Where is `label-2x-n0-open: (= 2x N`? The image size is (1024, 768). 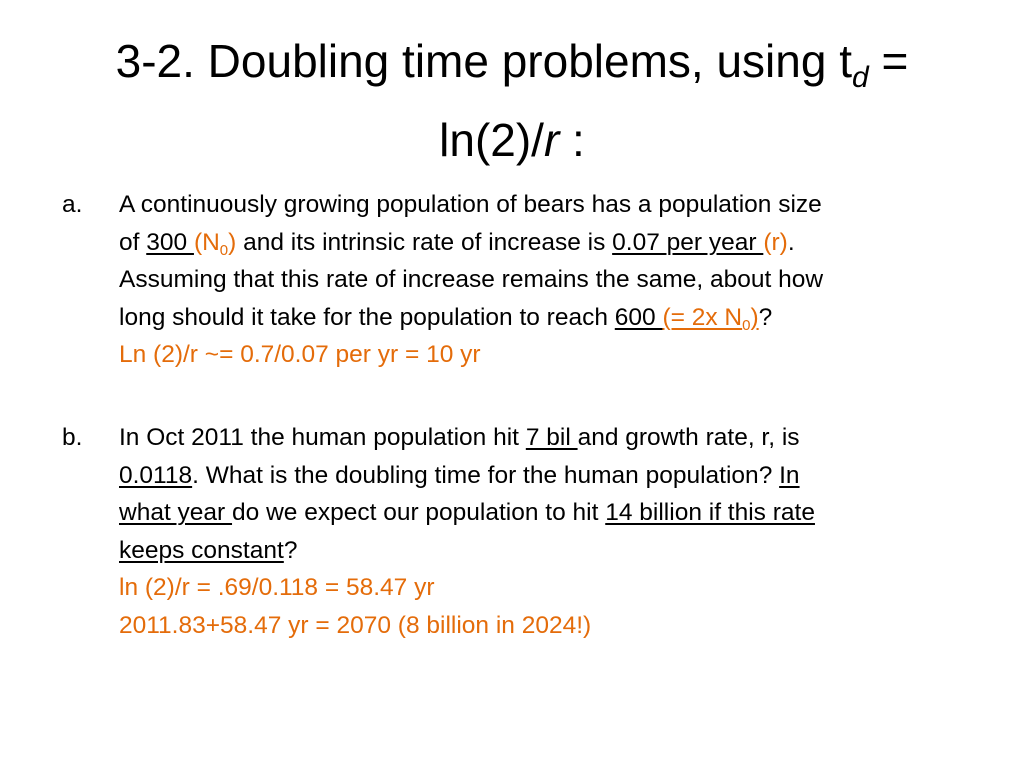
label-2x-n0-open: (= 2x N is located at coordinates (702, 317).